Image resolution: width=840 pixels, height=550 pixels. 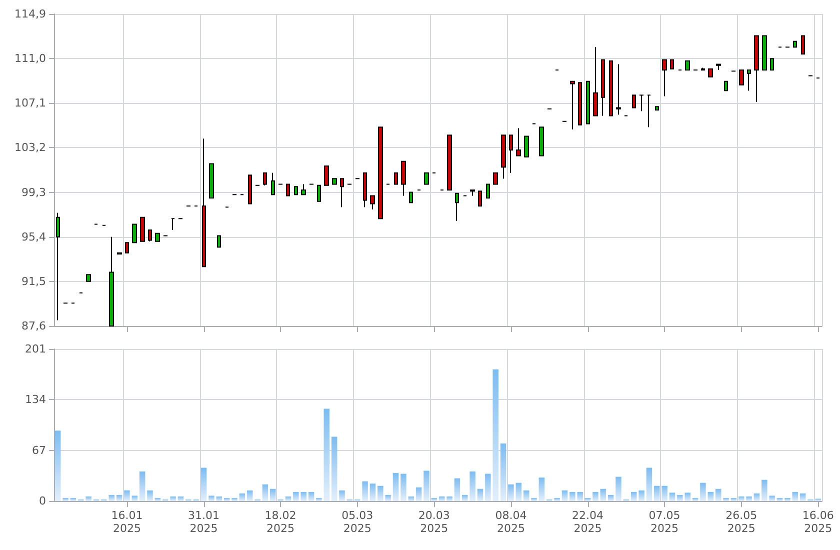 What do you see at coordinates (511, 522) in the screenshot?
I see `x-tick-label: 08.04 2025` at bounding box center [511, 522].